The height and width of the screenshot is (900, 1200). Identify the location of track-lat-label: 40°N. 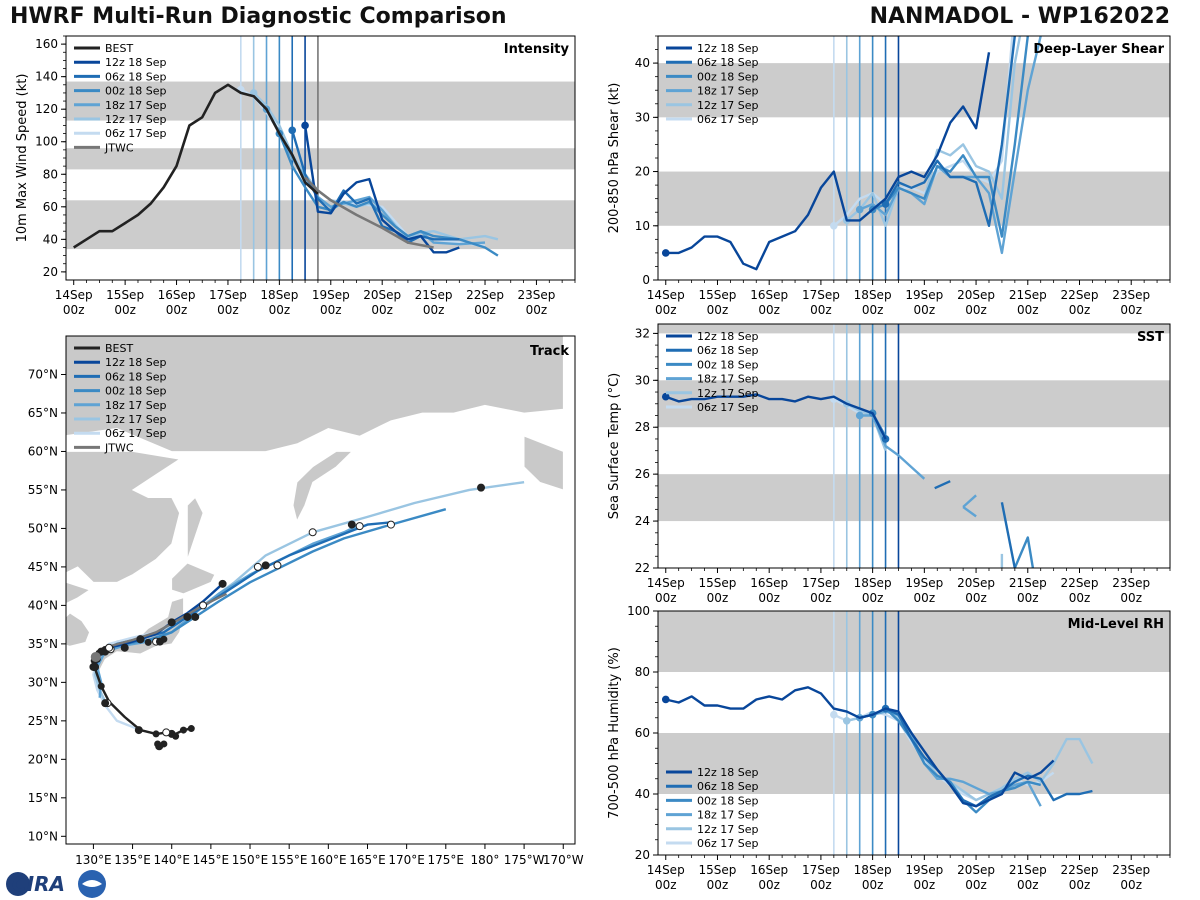
(43, 605).